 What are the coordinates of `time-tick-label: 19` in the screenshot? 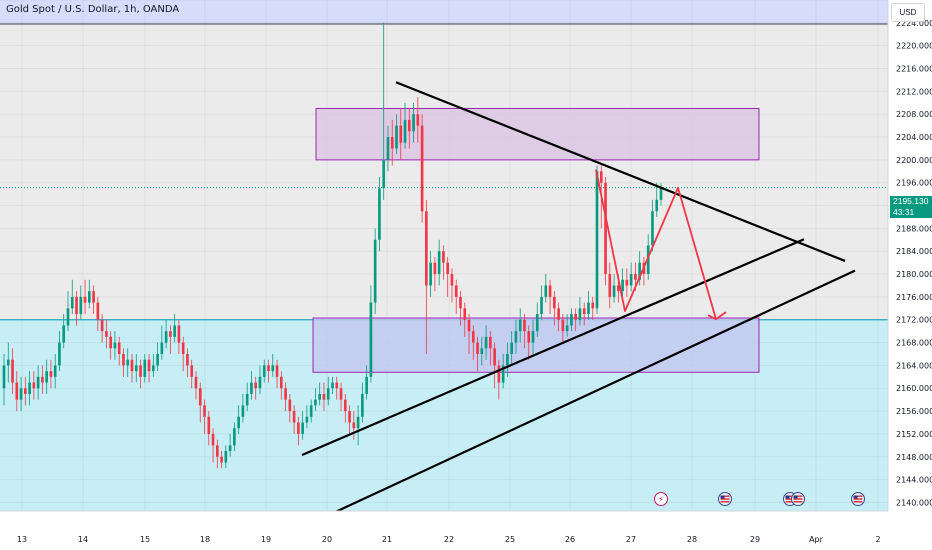 It's located at (266, 539).